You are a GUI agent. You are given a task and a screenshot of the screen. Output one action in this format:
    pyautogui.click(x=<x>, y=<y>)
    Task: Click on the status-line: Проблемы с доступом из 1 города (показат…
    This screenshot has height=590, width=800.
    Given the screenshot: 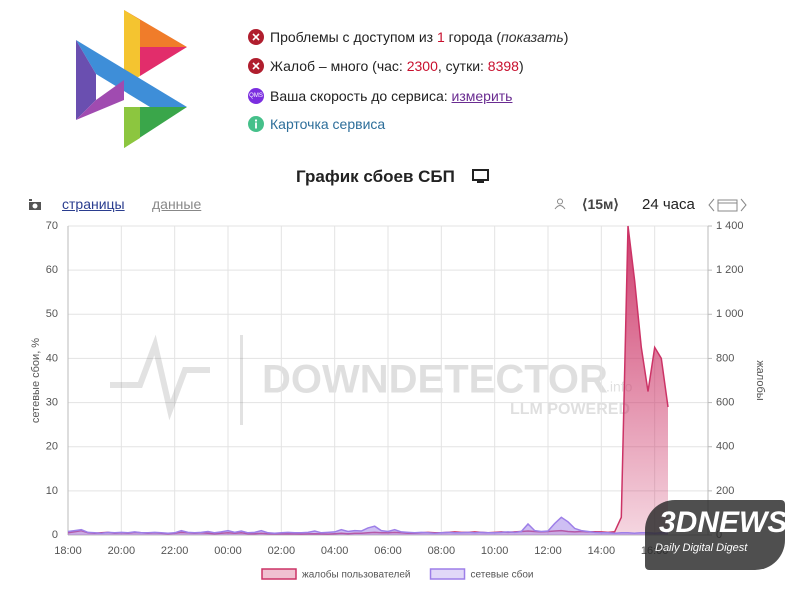 What is the action you would take?
    pyautogui.click(x=419, y=37)
    